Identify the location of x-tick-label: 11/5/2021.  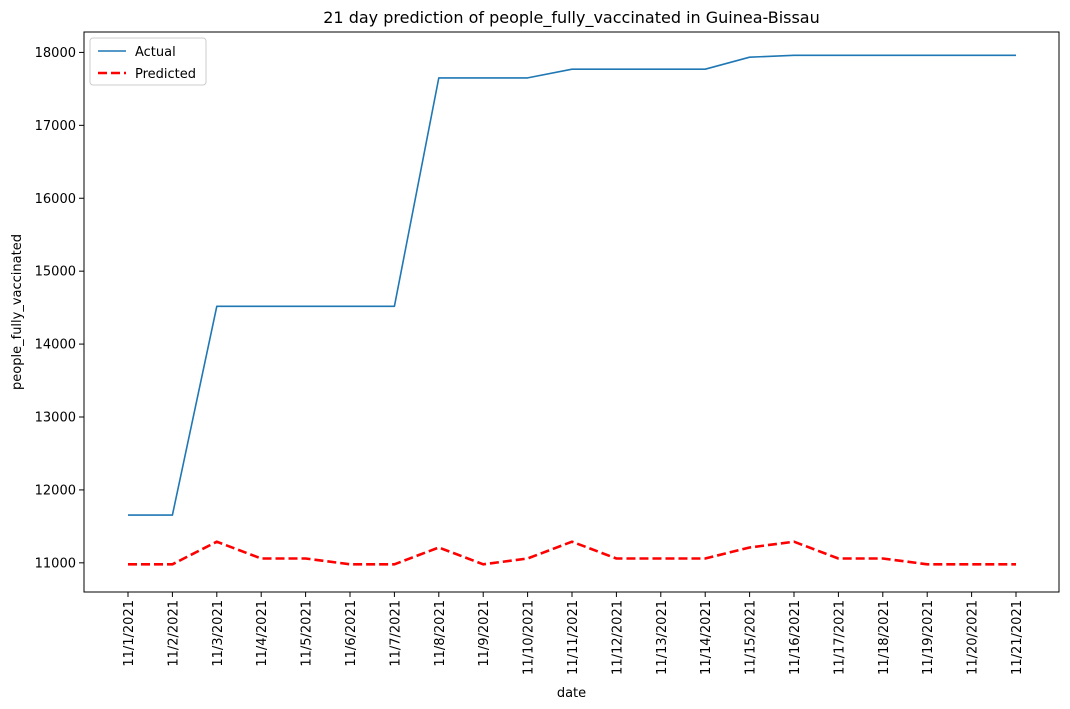
(307, 633).